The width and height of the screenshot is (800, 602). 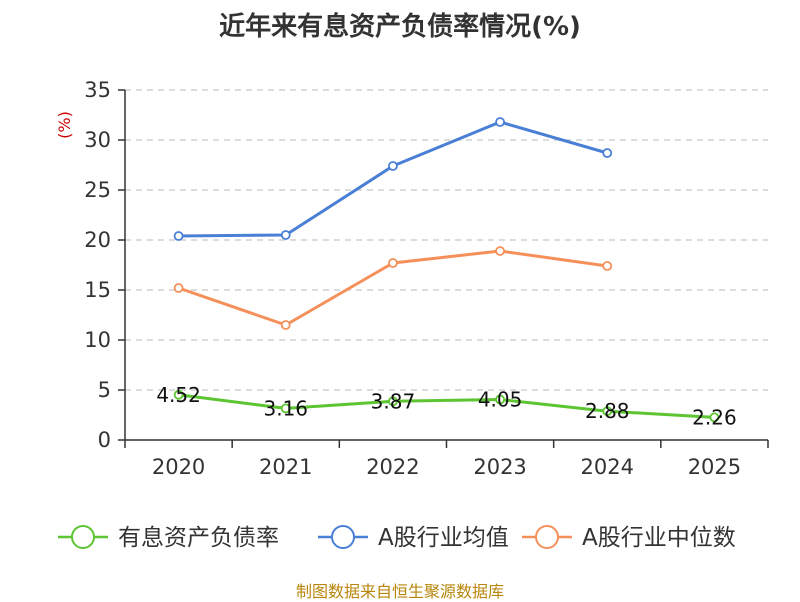 I want to click on data-label: 3.16, so click(x=285, y=408).